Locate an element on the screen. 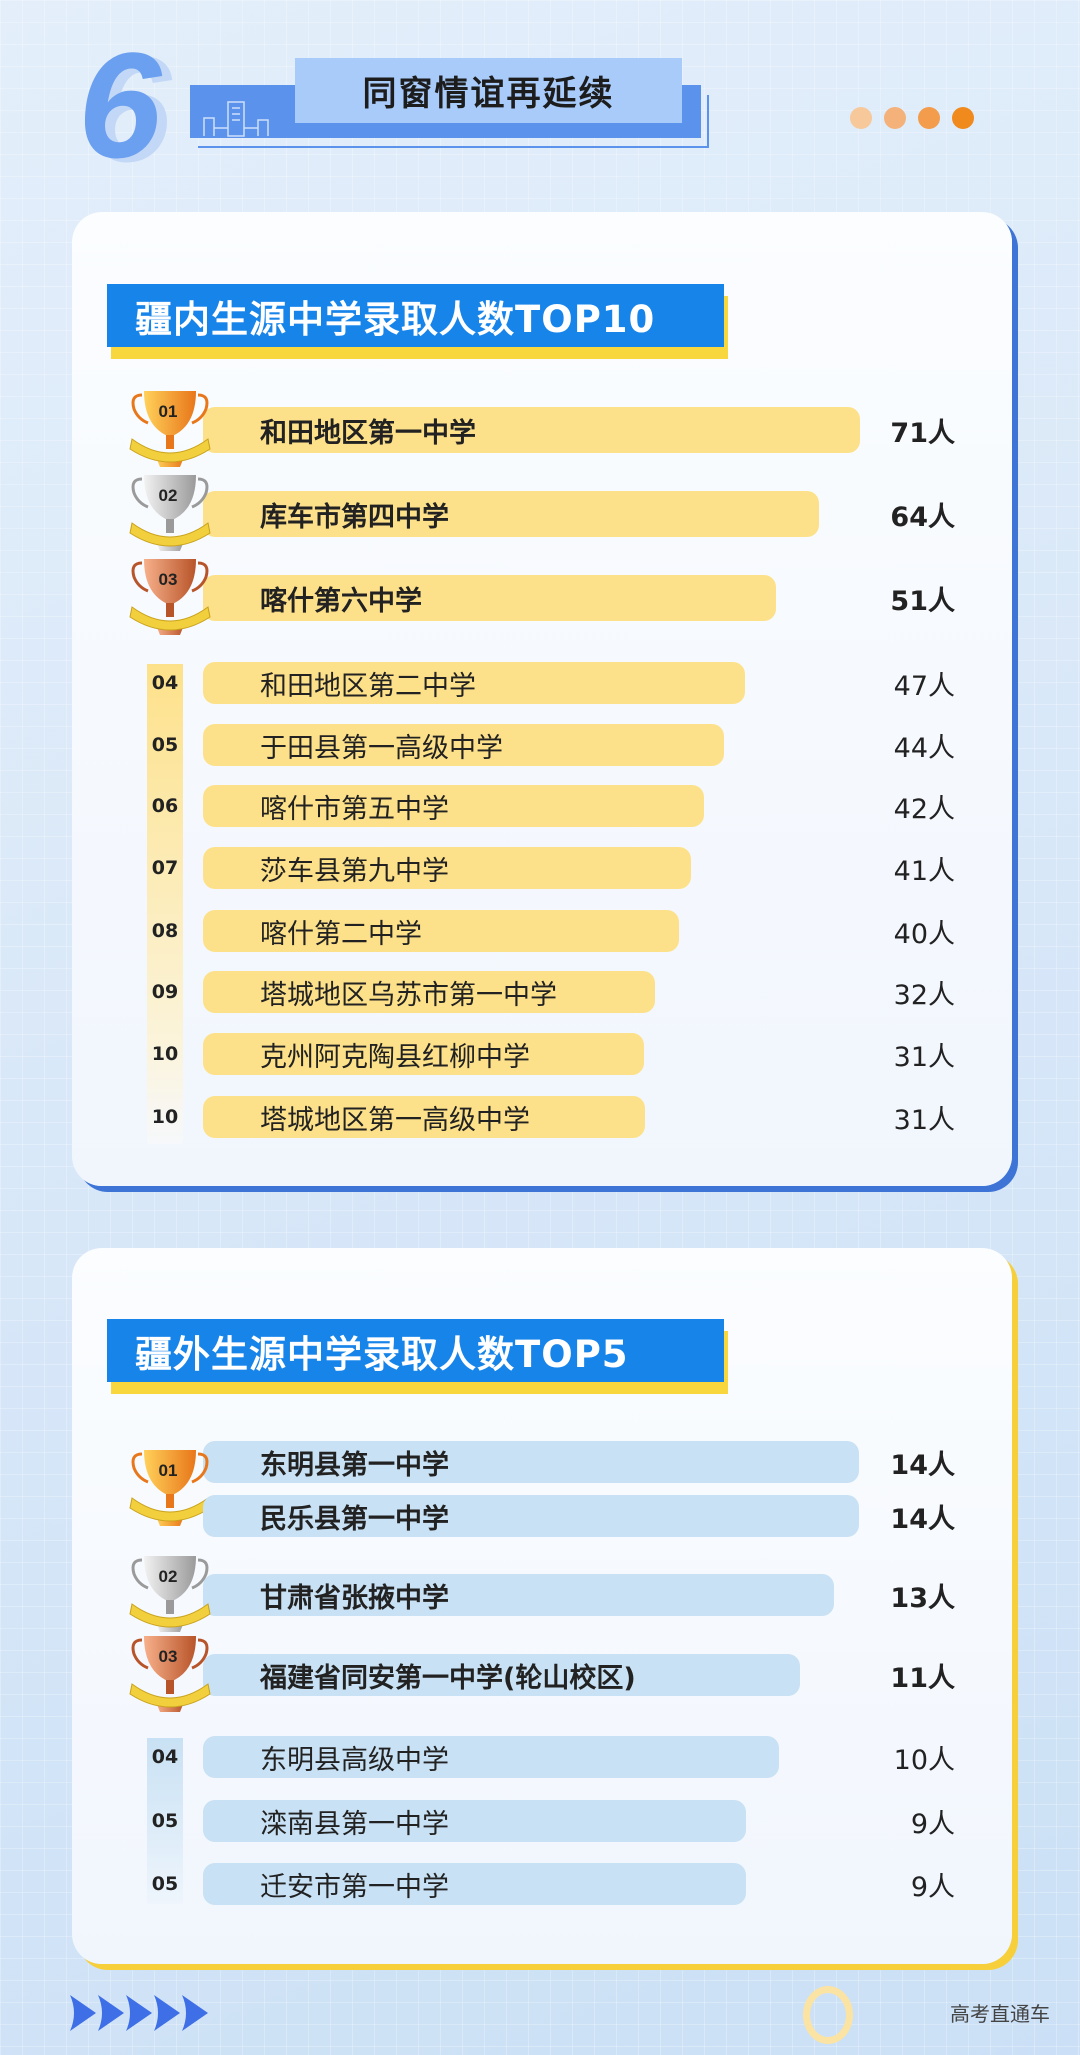  school-name: 滦南县第一中学 is located at coordinates (354, 1824).